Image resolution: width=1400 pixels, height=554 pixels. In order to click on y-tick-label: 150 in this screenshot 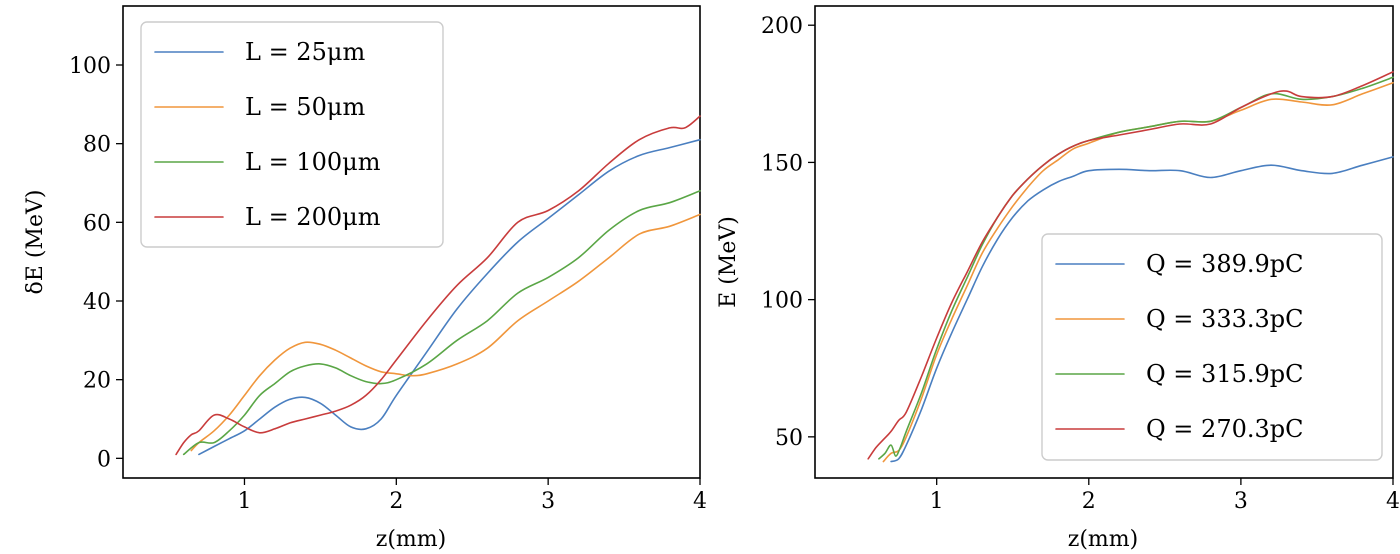, I will do `click(782, 163)`.